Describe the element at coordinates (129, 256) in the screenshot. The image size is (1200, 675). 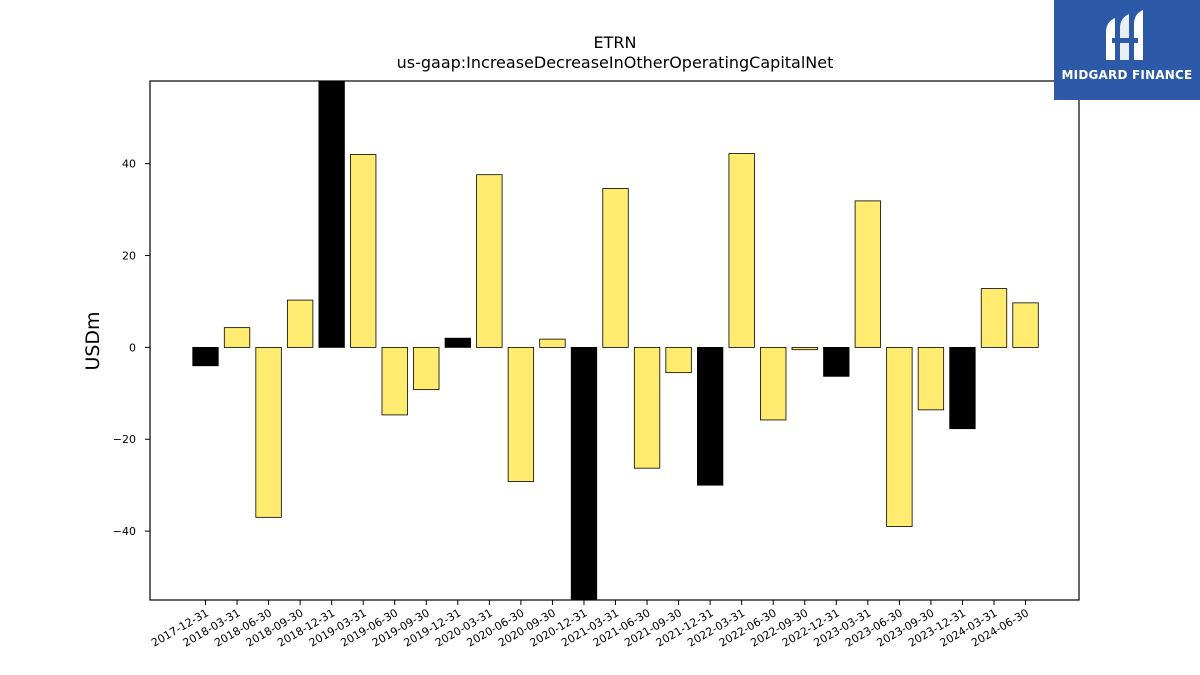
I see `y-tick-label: 20` at that location.